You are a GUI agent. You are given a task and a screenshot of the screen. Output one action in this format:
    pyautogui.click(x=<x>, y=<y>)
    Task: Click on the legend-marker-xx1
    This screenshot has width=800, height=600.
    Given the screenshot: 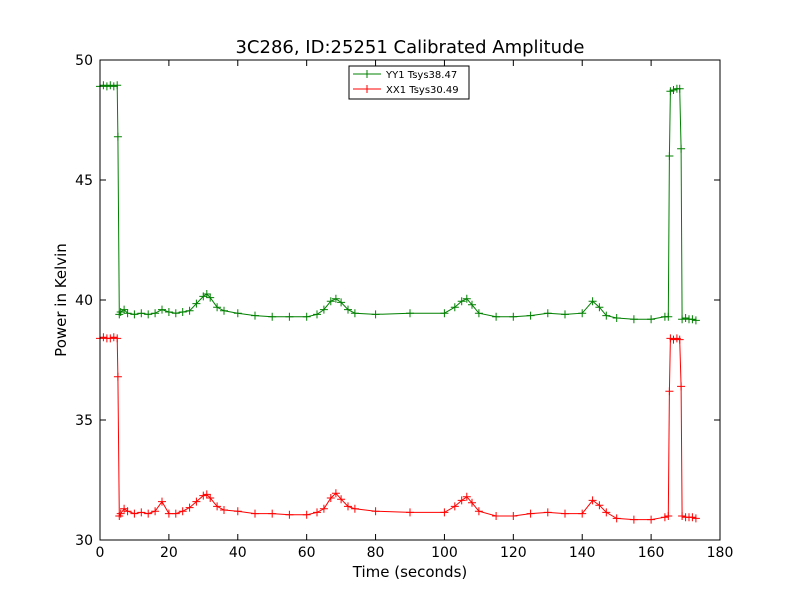 What is the action you would take?
    pyautogui.click(x=367, y=89)
    